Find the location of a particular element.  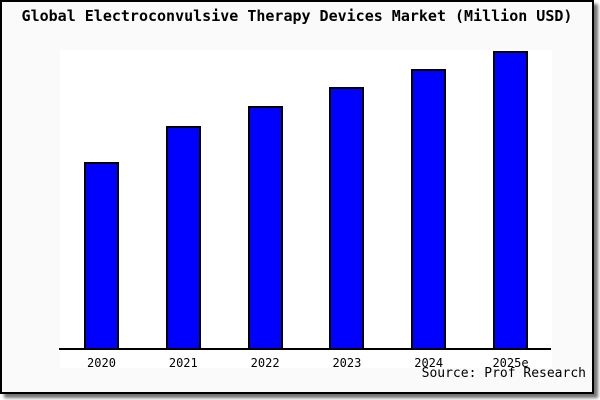

x-tick-label-2021: 2021 is located at coordinates (183, 363).